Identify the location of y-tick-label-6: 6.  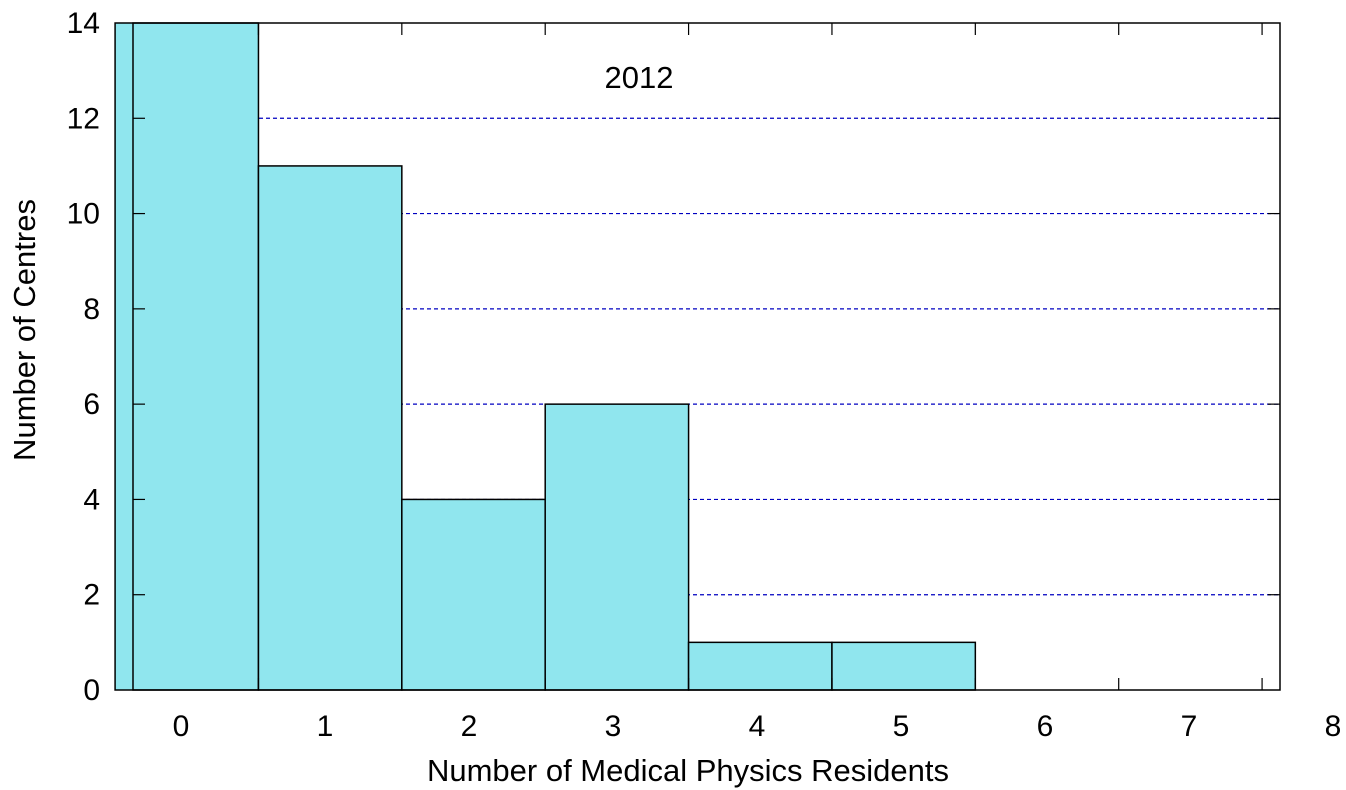
(91, 404).